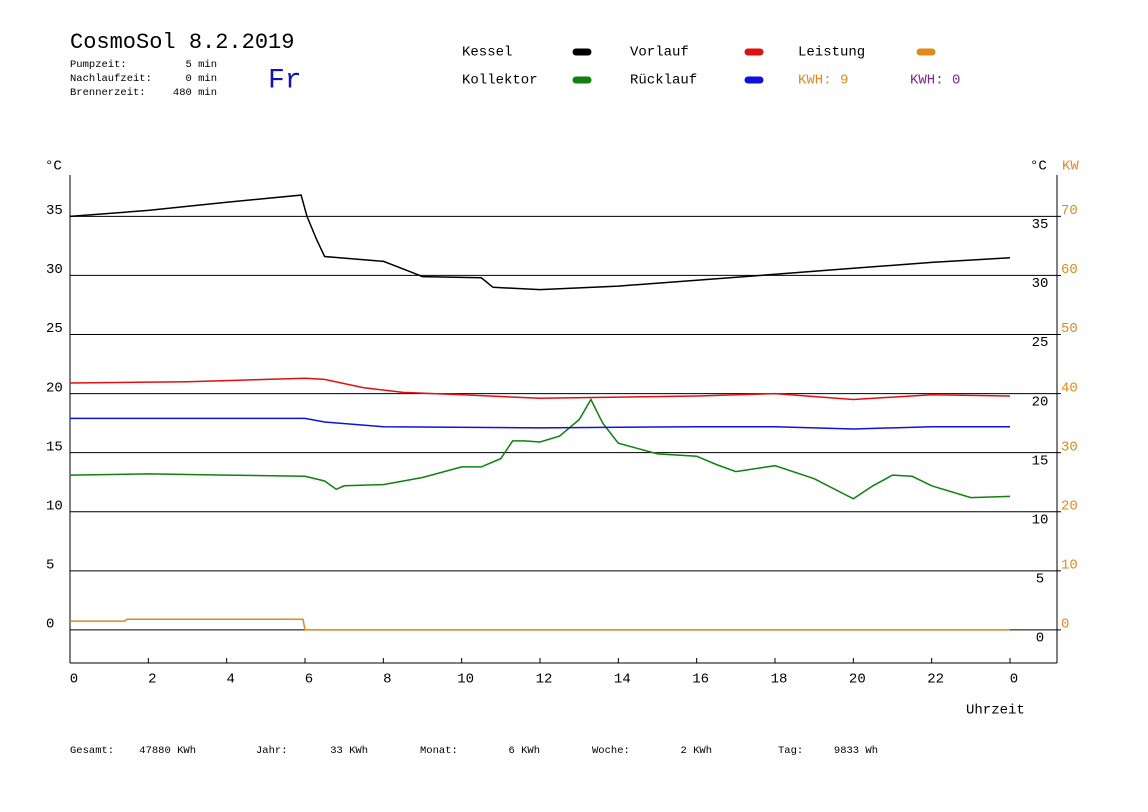 The width and height of the screenshot is (1148, 812). Describe the element at coordinates (50, 566) in the screenshot. I see `y-tick-label: 5` at that location.